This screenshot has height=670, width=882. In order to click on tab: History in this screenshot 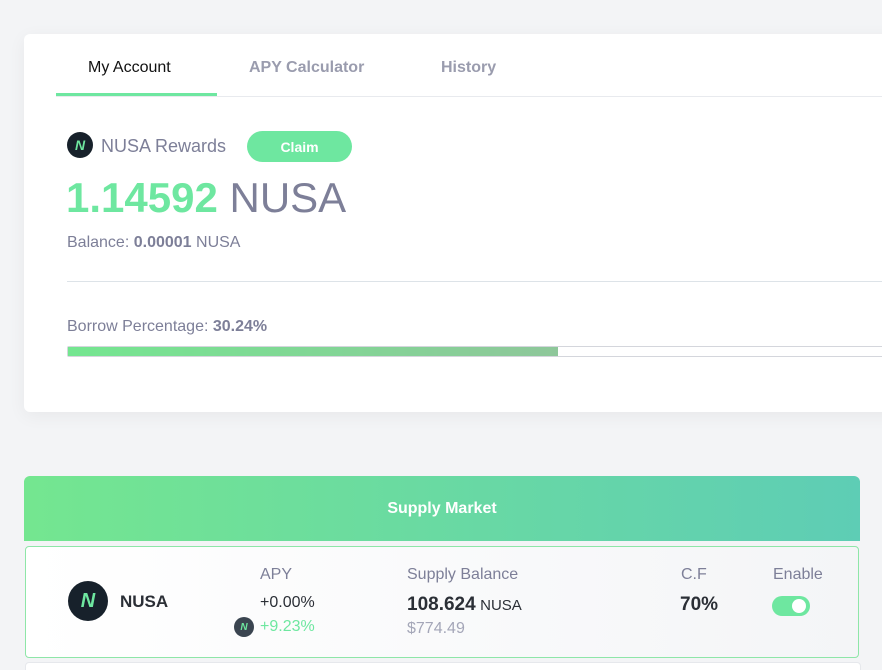, I will do `click(469, 67)`.